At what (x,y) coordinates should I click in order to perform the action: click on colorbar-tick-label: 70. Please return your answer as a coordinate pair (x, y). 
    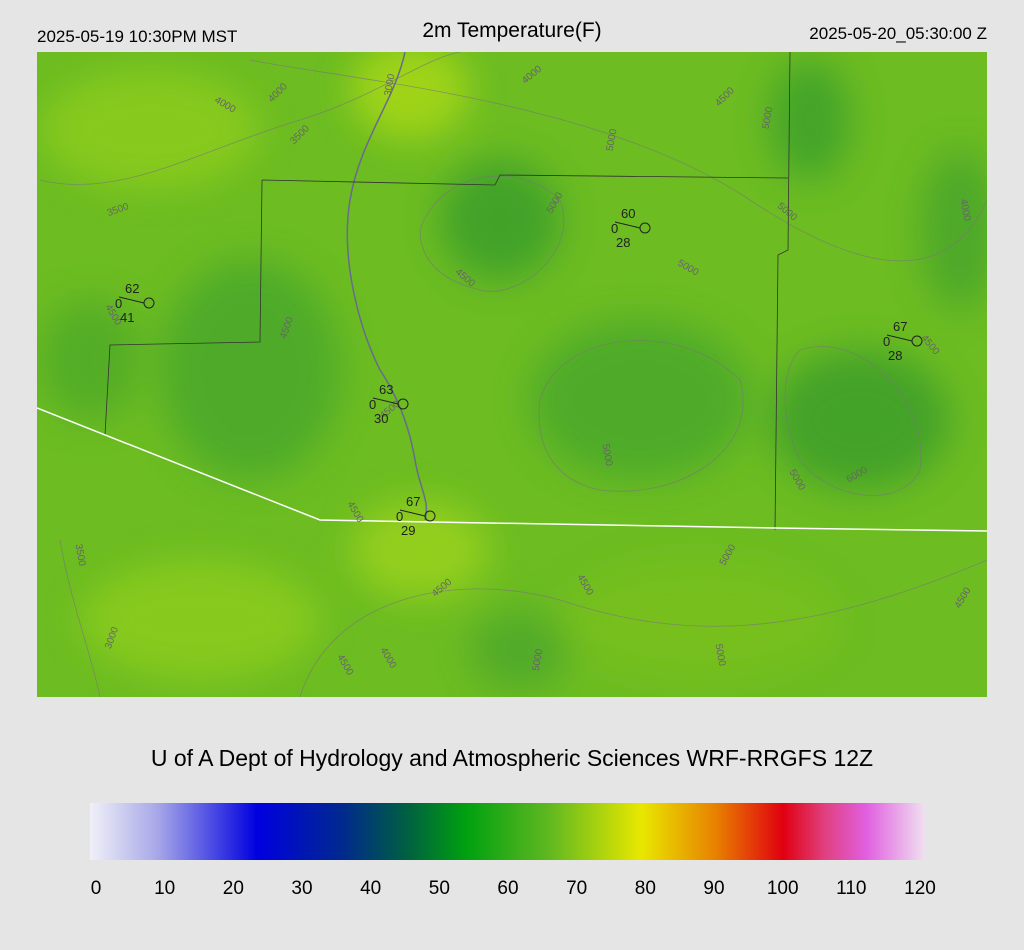
    Looking at the image, I should click on (576, 888).